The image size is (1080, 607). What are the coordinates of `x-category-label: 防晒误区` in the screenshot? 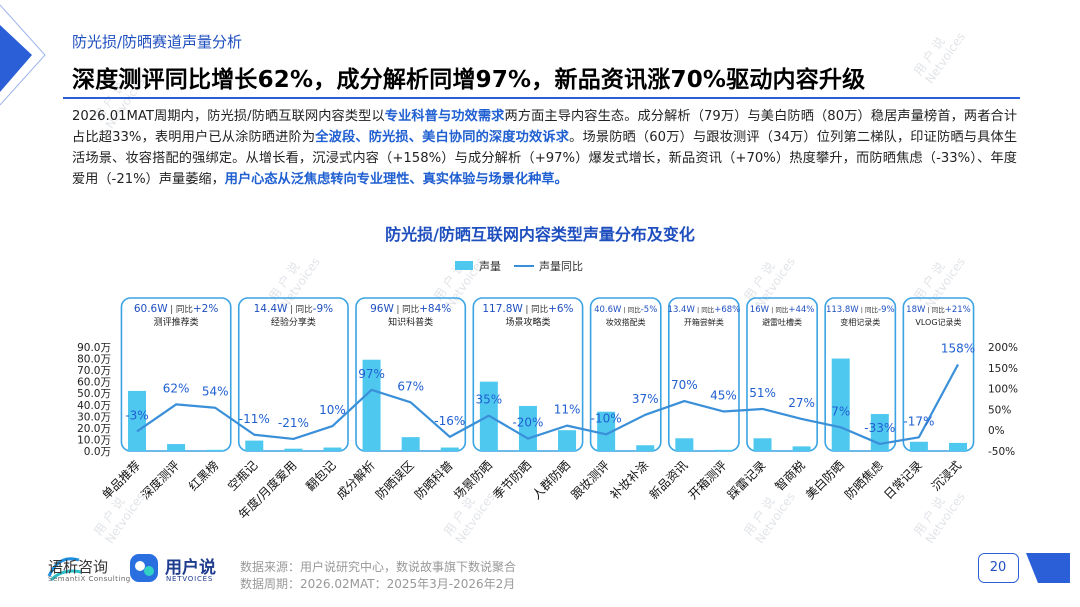 It's located at (394, 480).